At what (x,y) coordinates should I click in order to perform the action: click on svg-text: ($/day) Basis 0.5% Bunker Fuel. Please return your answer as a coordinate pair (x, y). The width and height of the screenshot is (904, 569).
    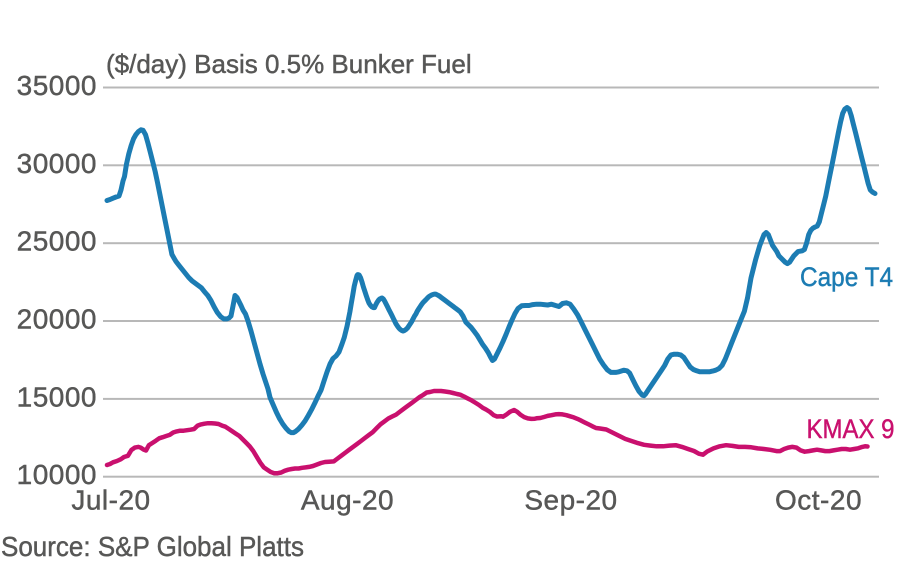
    Looking at the image, I should click on (289, 64).